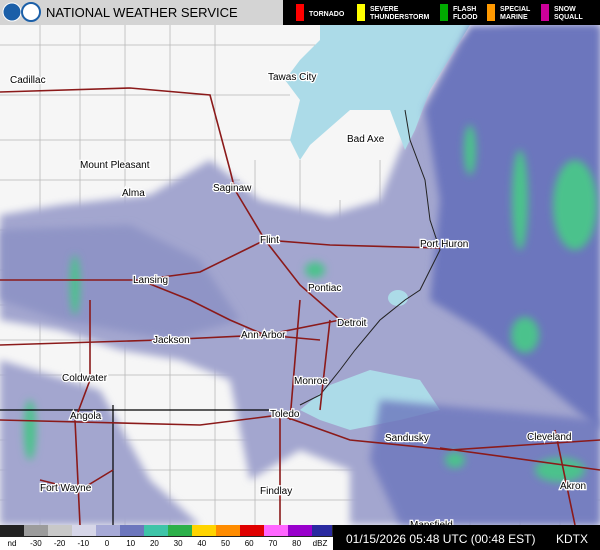  I want to click on city-label: Ann Arbor, so click(263, 335).